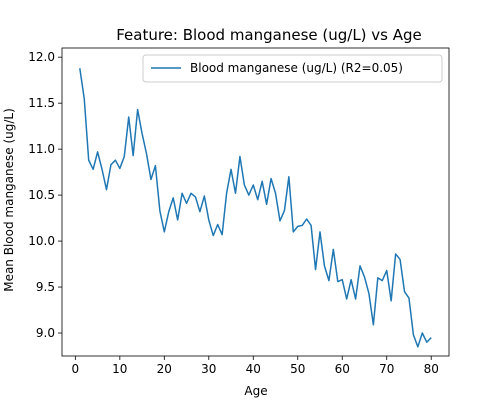 The width and height of the screenshot is (500, 400). Describe the element at coordinates (253, 369) in the screenshot. I see `x-tick-label: 40` at that location.